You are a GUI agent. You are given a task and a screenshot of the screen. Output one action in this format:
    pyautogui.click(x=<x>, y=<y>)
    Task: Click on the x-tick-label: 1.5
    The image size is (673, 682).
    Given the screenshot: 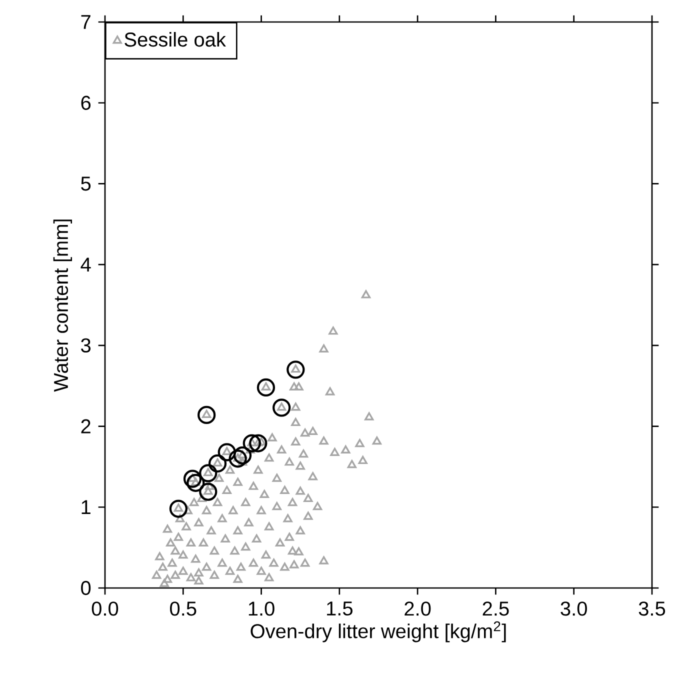 What is the action you would take?
    pyautogui.click(x=339, y=609)
    